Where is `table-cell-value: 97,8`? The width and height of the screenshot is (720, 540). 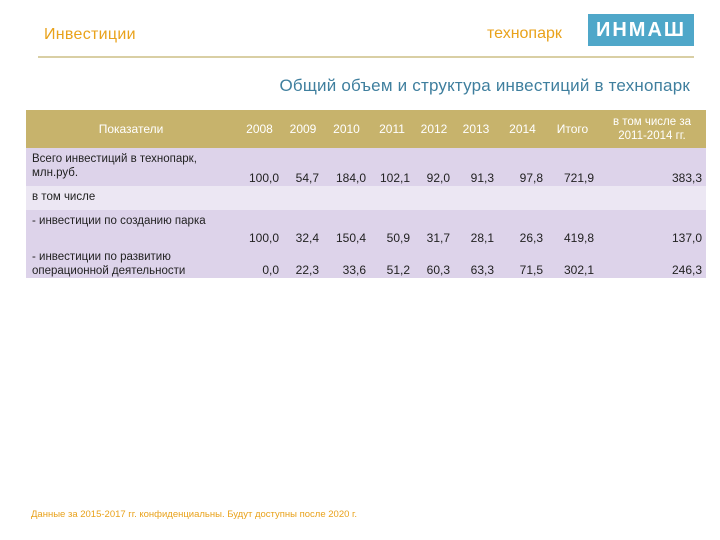 table-cell-value: 97,8 is located at coordinates (522, 167).